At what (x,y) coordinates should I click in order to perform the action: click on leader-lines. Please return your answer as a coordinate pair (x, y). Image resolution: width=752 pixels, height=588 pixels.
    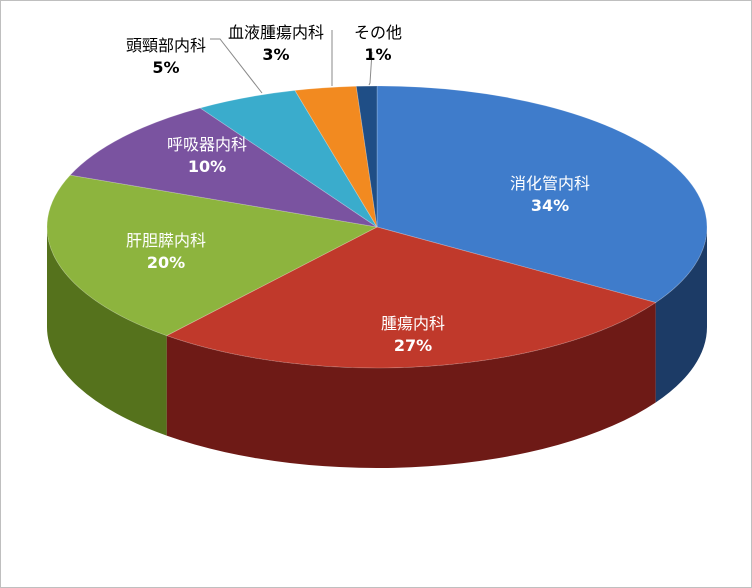
    Looking at the image, I should click on (291, 62).